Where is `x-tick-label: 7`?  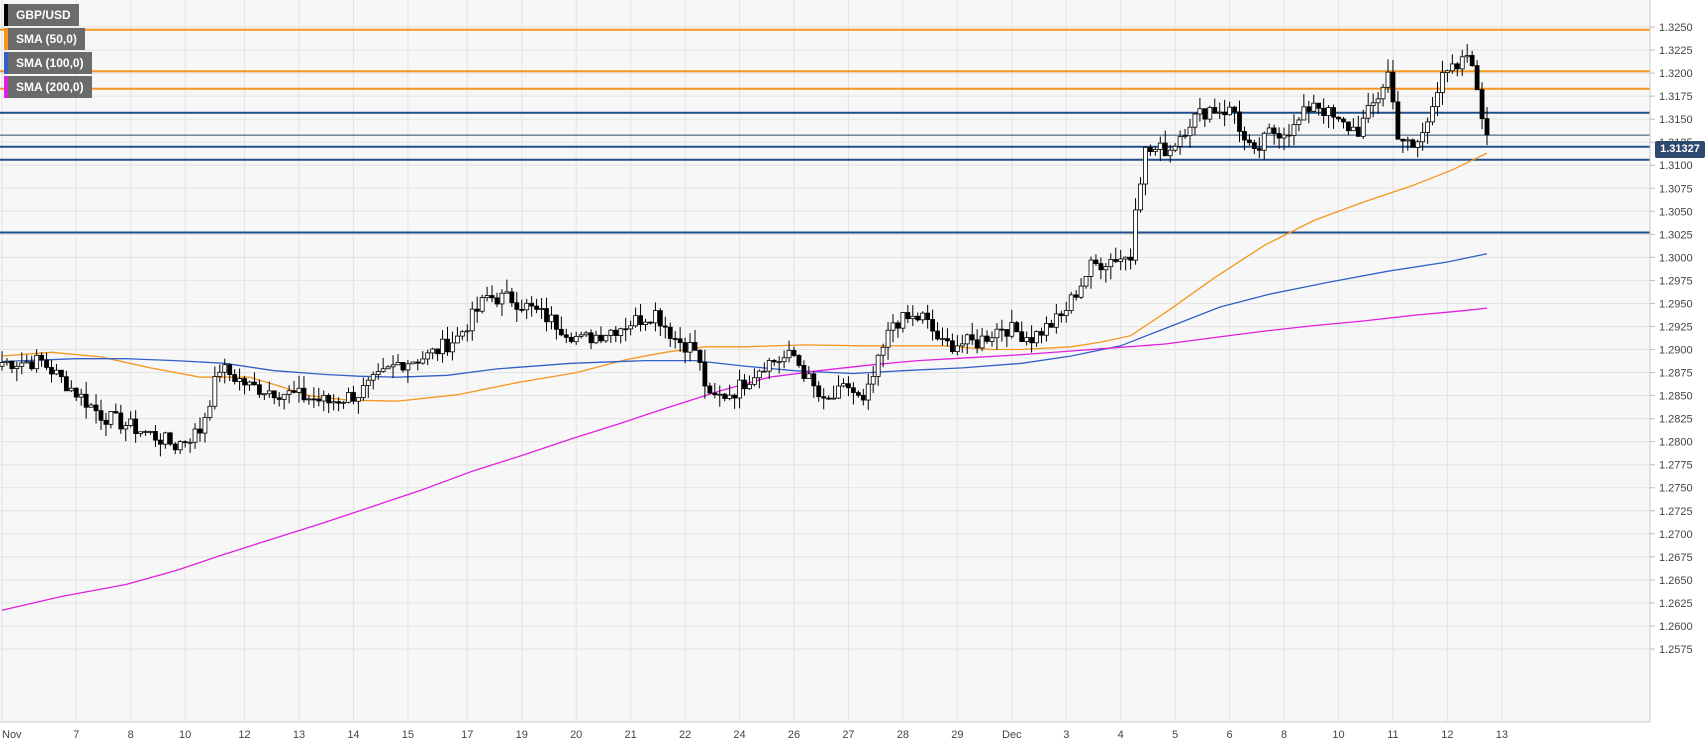 x-tick-label: 7 is located at coordinates (76, 735).